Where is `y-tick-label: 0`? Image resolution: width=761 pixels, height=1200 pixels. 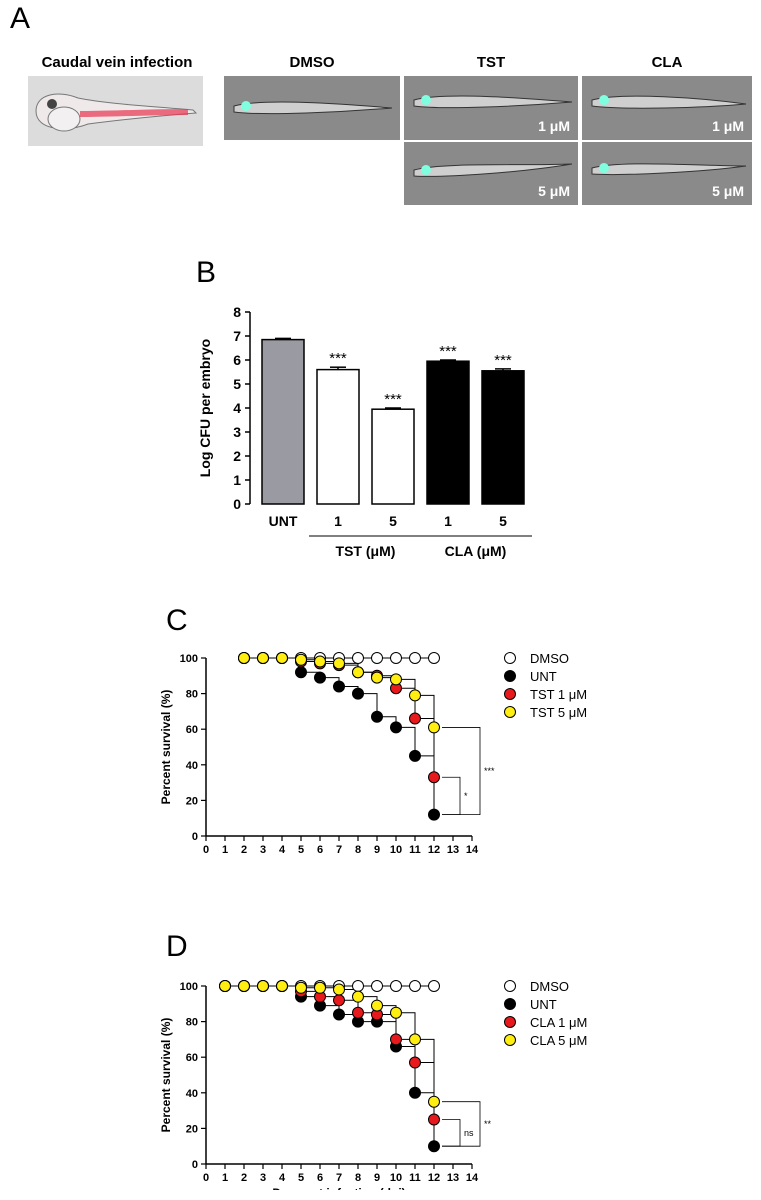 y-tick-label: 0 is located at coordinates (195, 837).